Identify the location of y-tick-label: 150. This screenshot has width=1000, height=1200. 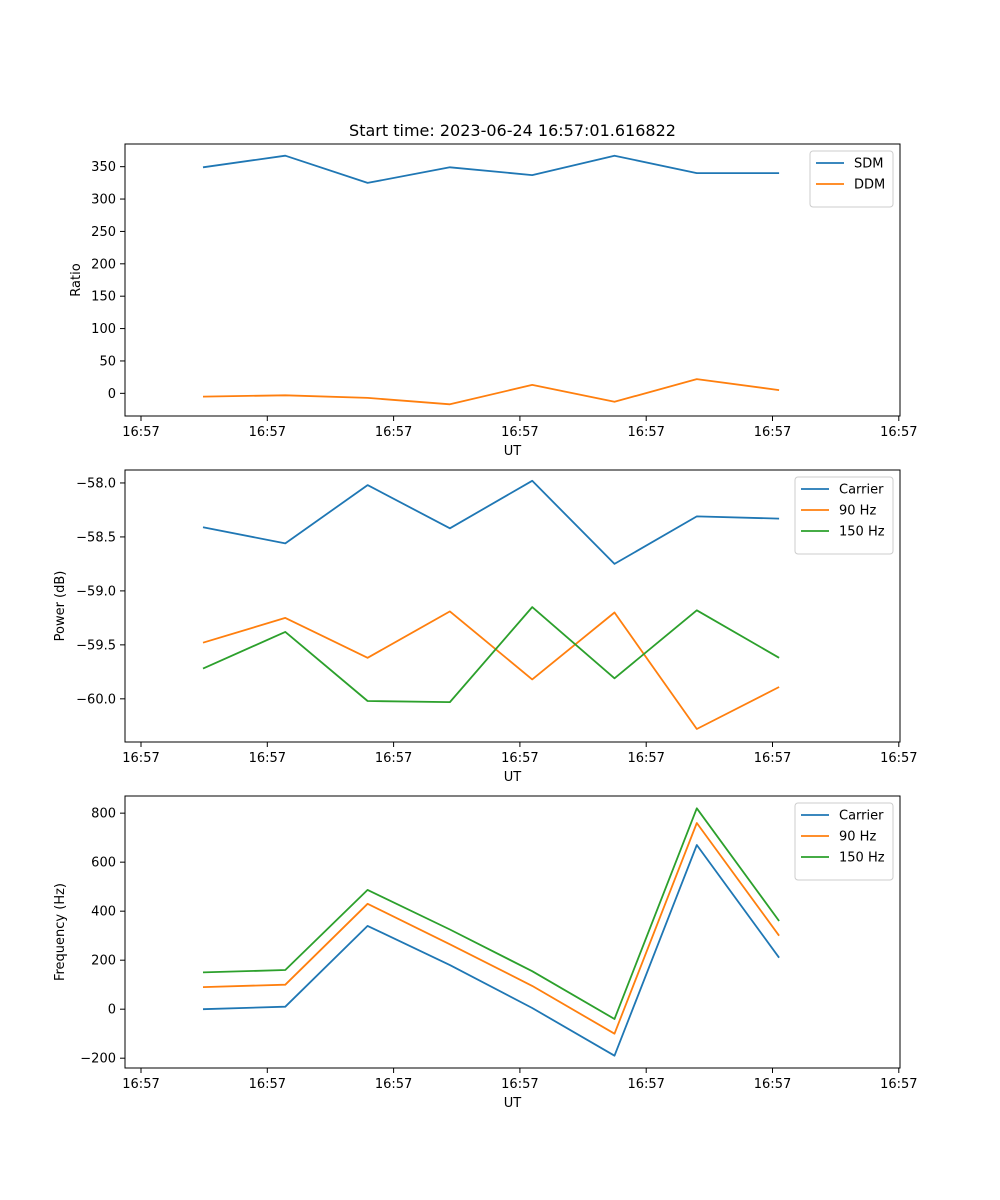
(103, 297).